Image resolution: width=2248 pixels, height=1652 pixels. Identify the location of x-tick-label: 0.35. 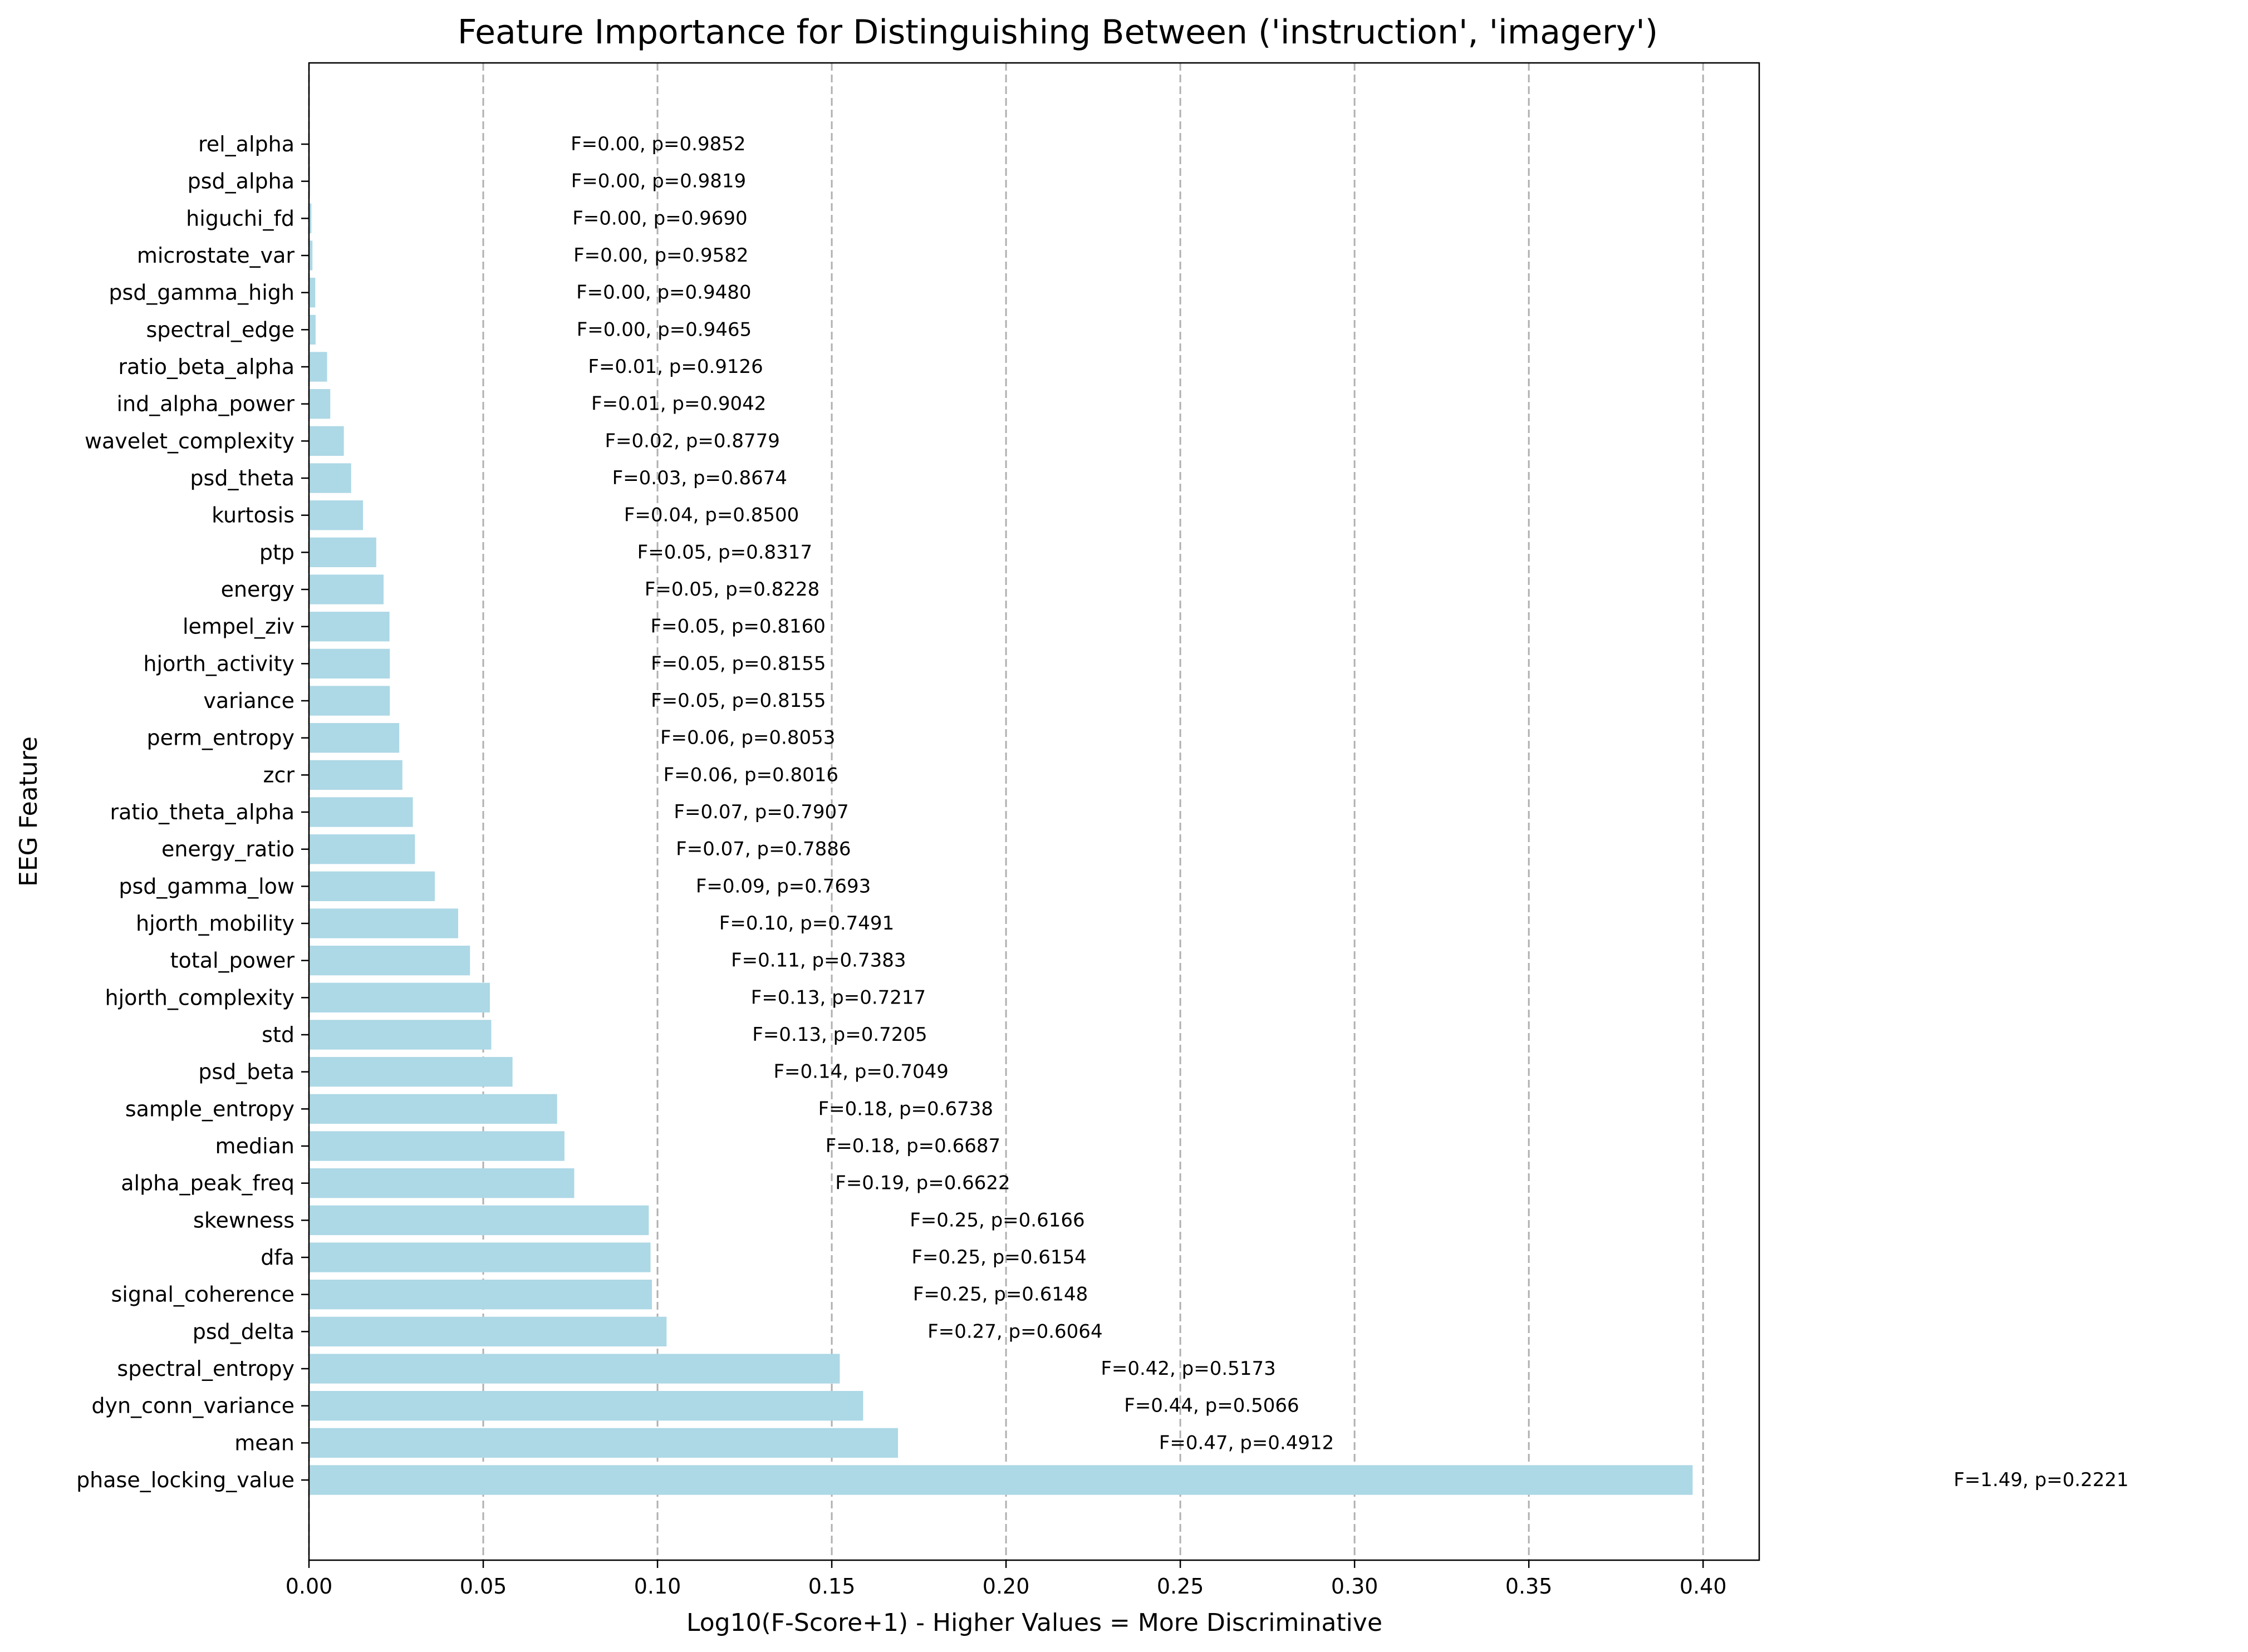
(1529, 1586).